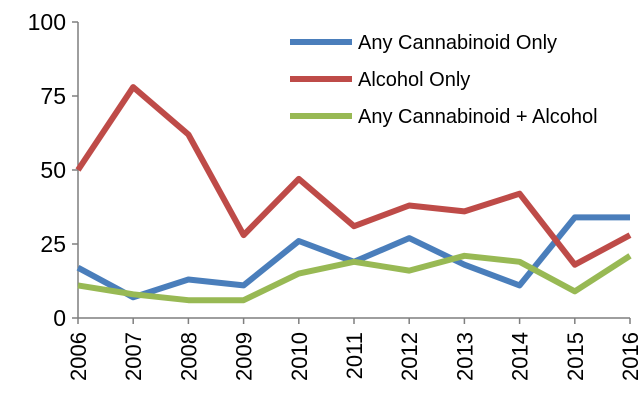  Describe the element at coordinates (354, 355) in the screenshot. I see `x-tick-label: 2011` at that location.